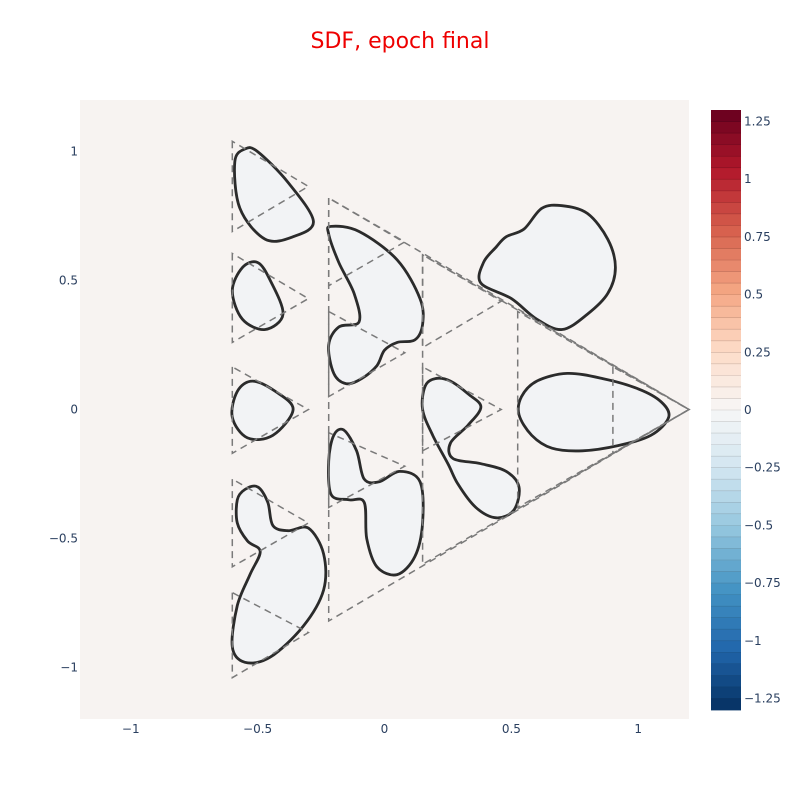  What do you see at coordinates (753, 295) in the screenshot?
I see `colorbar-tick-label: 0.5` at bounding box center [753, 295].